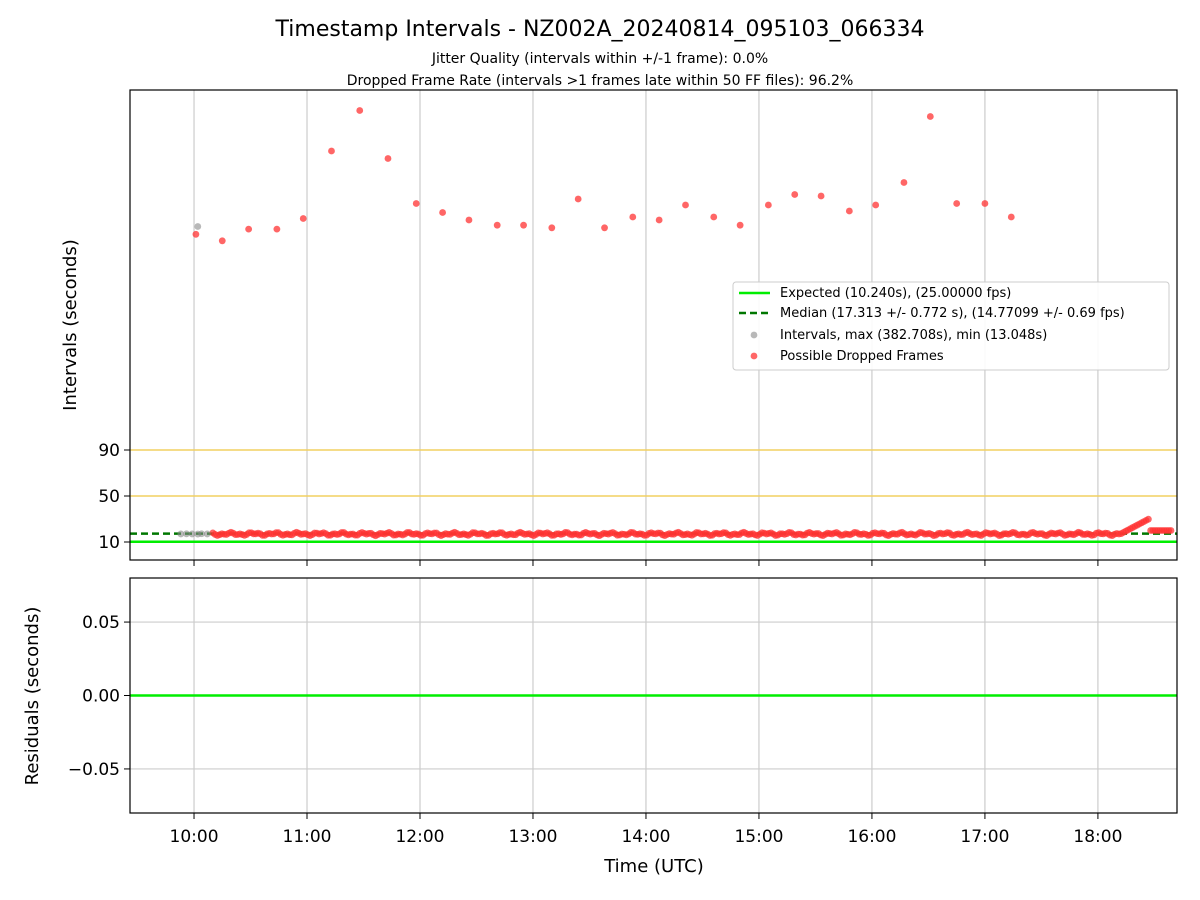  Describe the element at coordinates (32, 696) in the screenshot. I see `residuals-y-axis-label: Residuals (seconds)` at that location.